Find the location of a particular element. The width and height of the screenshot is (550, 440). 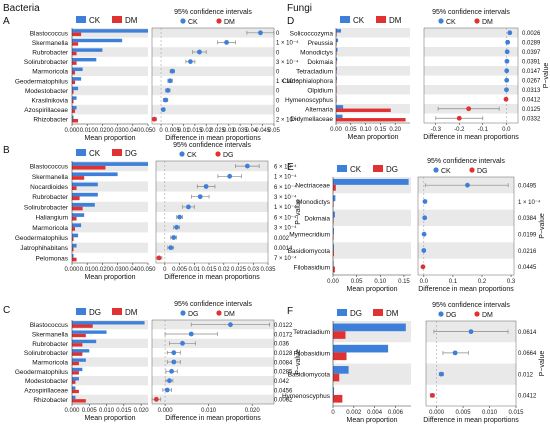

bar-tick-label: 0.005 is located at coordinates (90, 411).